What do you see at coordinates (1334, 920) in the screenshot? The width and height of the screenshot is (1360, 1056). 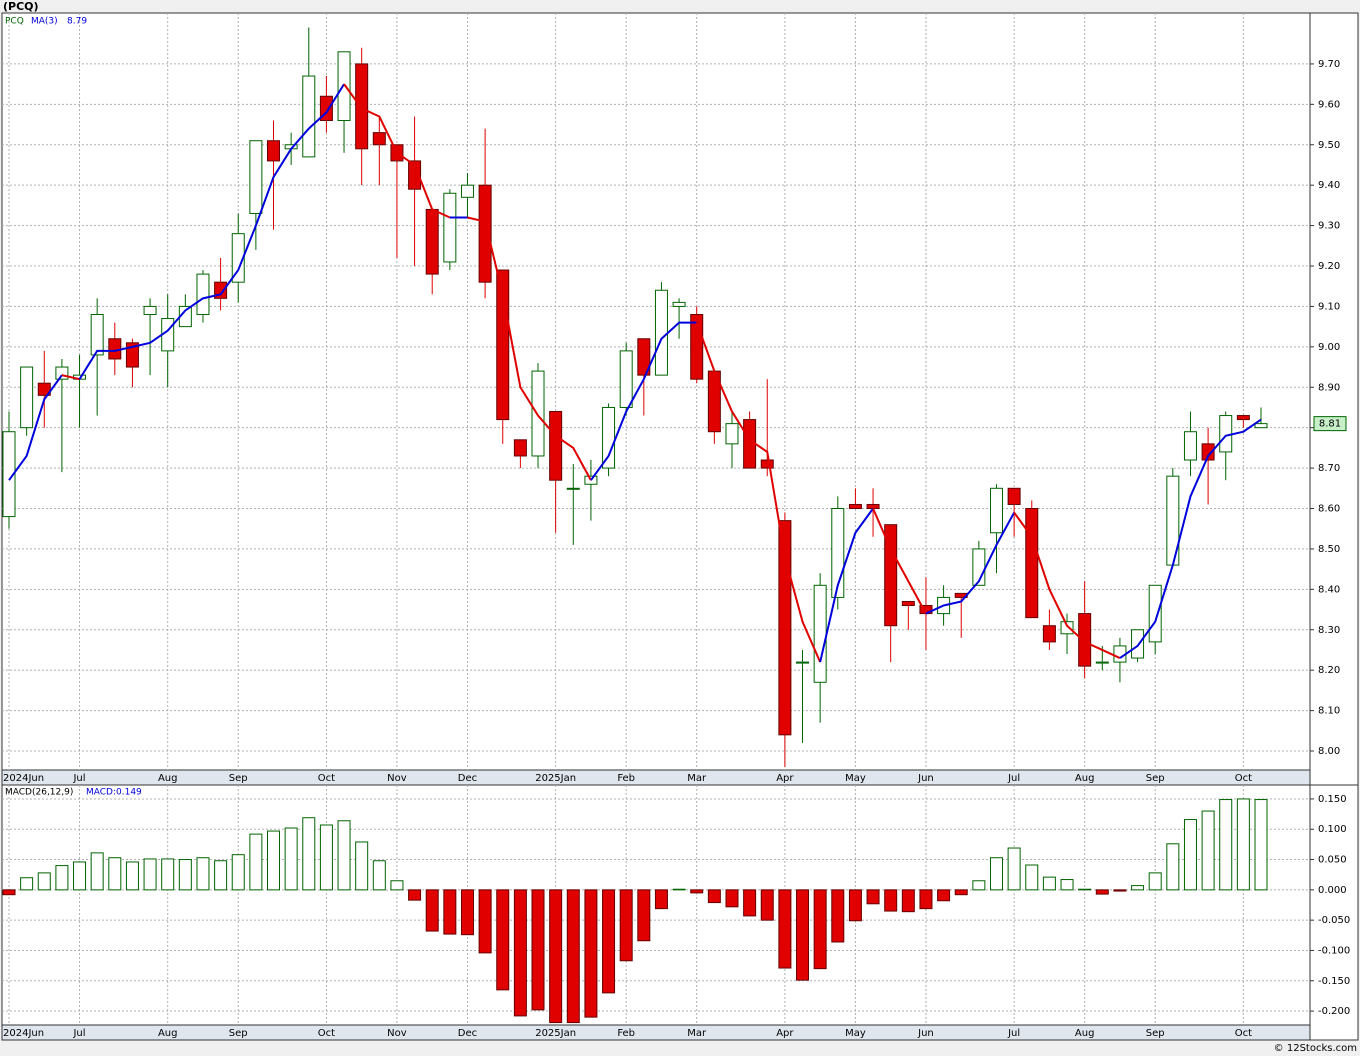 I see `y-tick-label: -0.050` at bounding box center [1334, 920].